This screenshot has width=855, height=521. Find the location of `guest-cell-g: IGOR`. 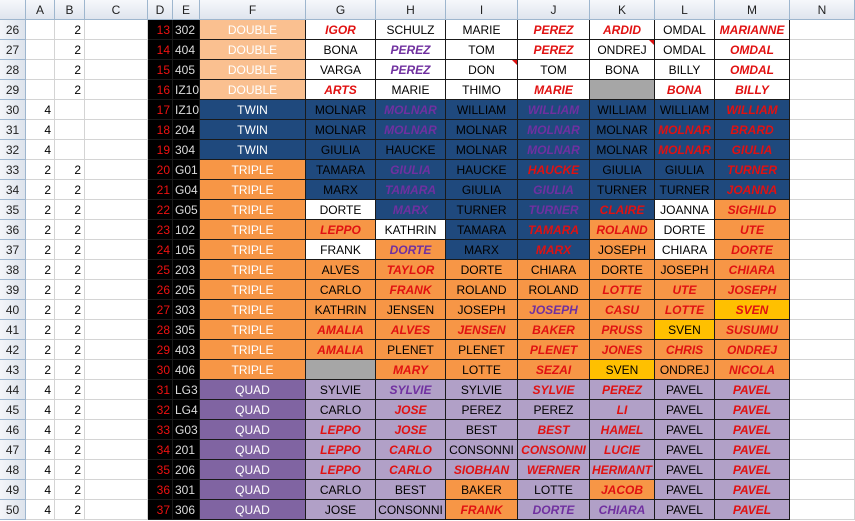

guest-cell-g: IGOR is located at coordinates (341, 30).